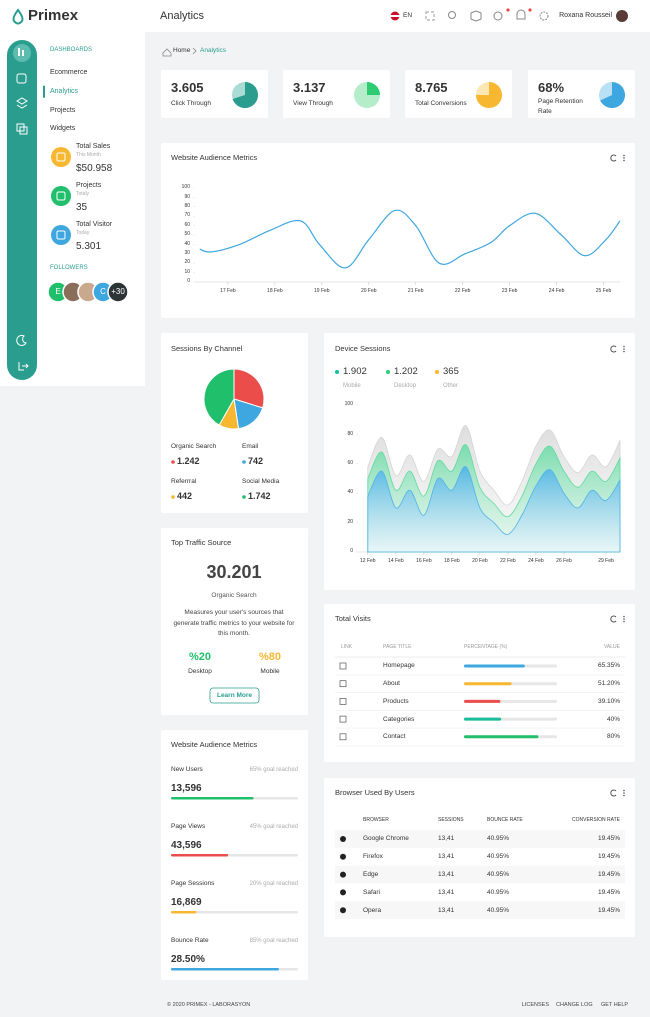 The image size is (650, 1017). Describe the element at coordinates (347, 647) in the screenshot. I see `column-header: LINK` at that location.